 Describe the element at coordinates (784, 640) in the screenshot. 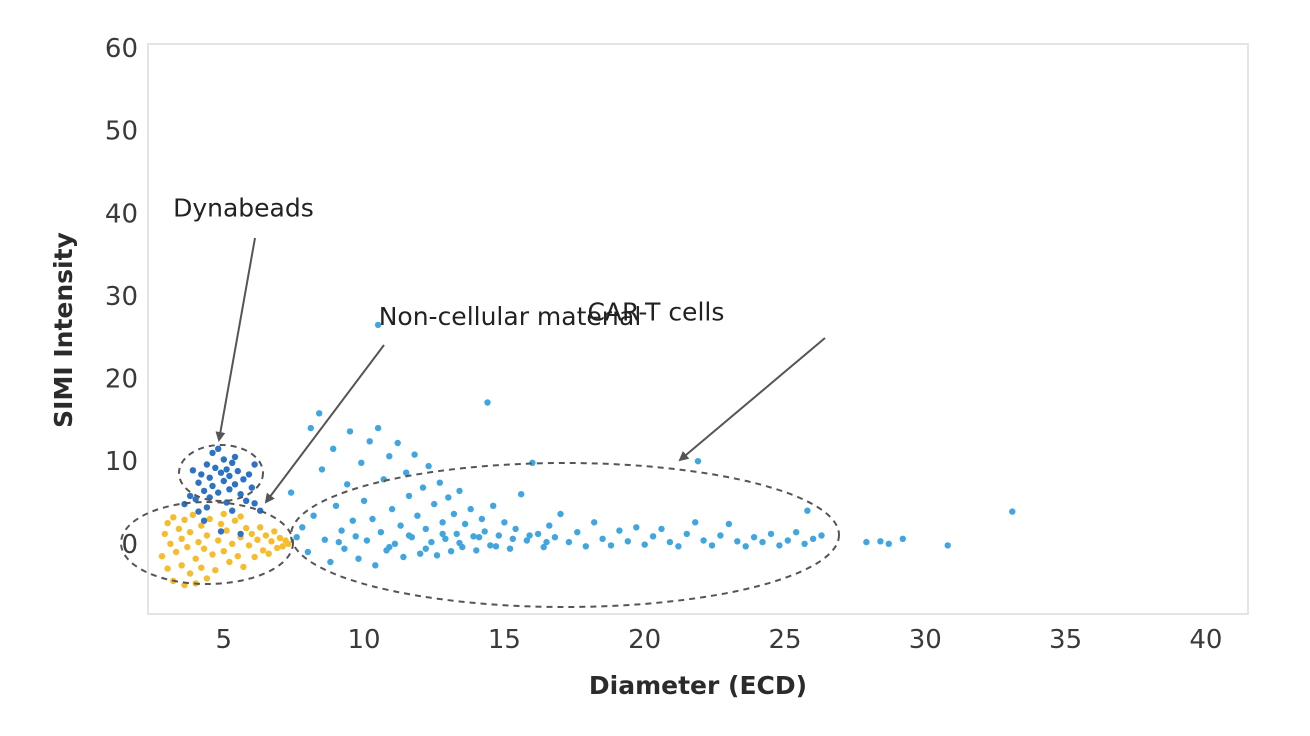

I see `x-tick-label: 25` at that location.